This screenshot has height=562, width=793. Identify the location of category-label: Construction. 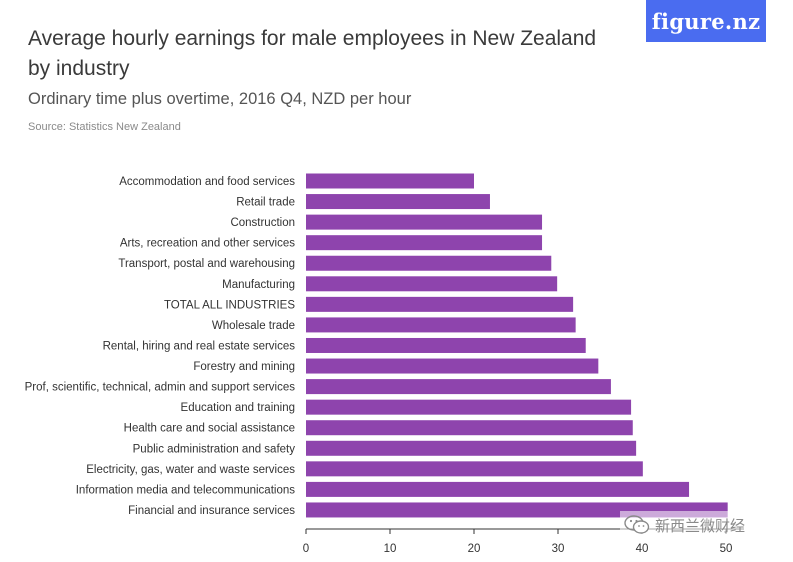
(262, 223).